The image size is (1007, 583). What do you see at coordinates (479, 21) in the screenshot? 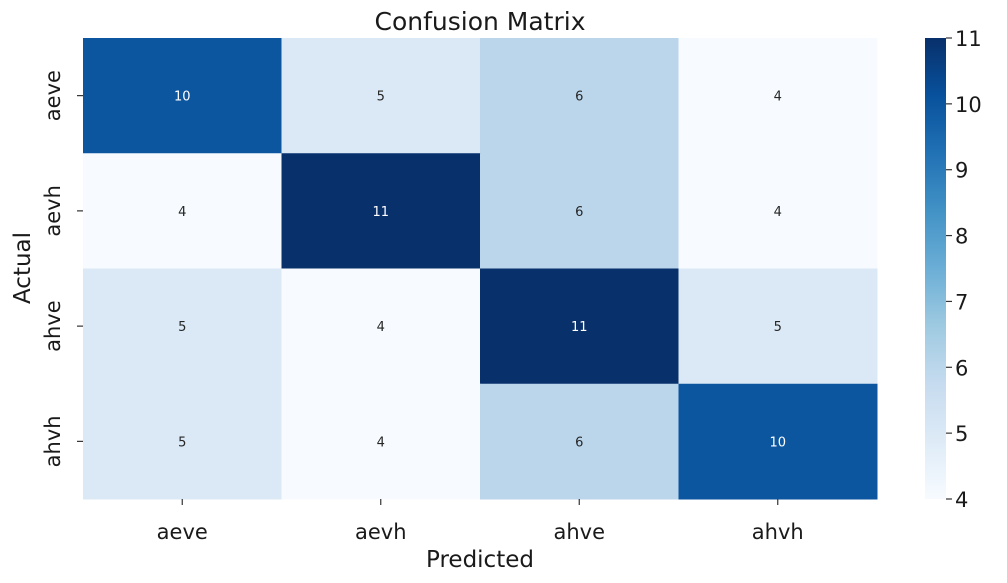
I see `chart-title: Confusion Matrix` at bounding box center [479, 21].